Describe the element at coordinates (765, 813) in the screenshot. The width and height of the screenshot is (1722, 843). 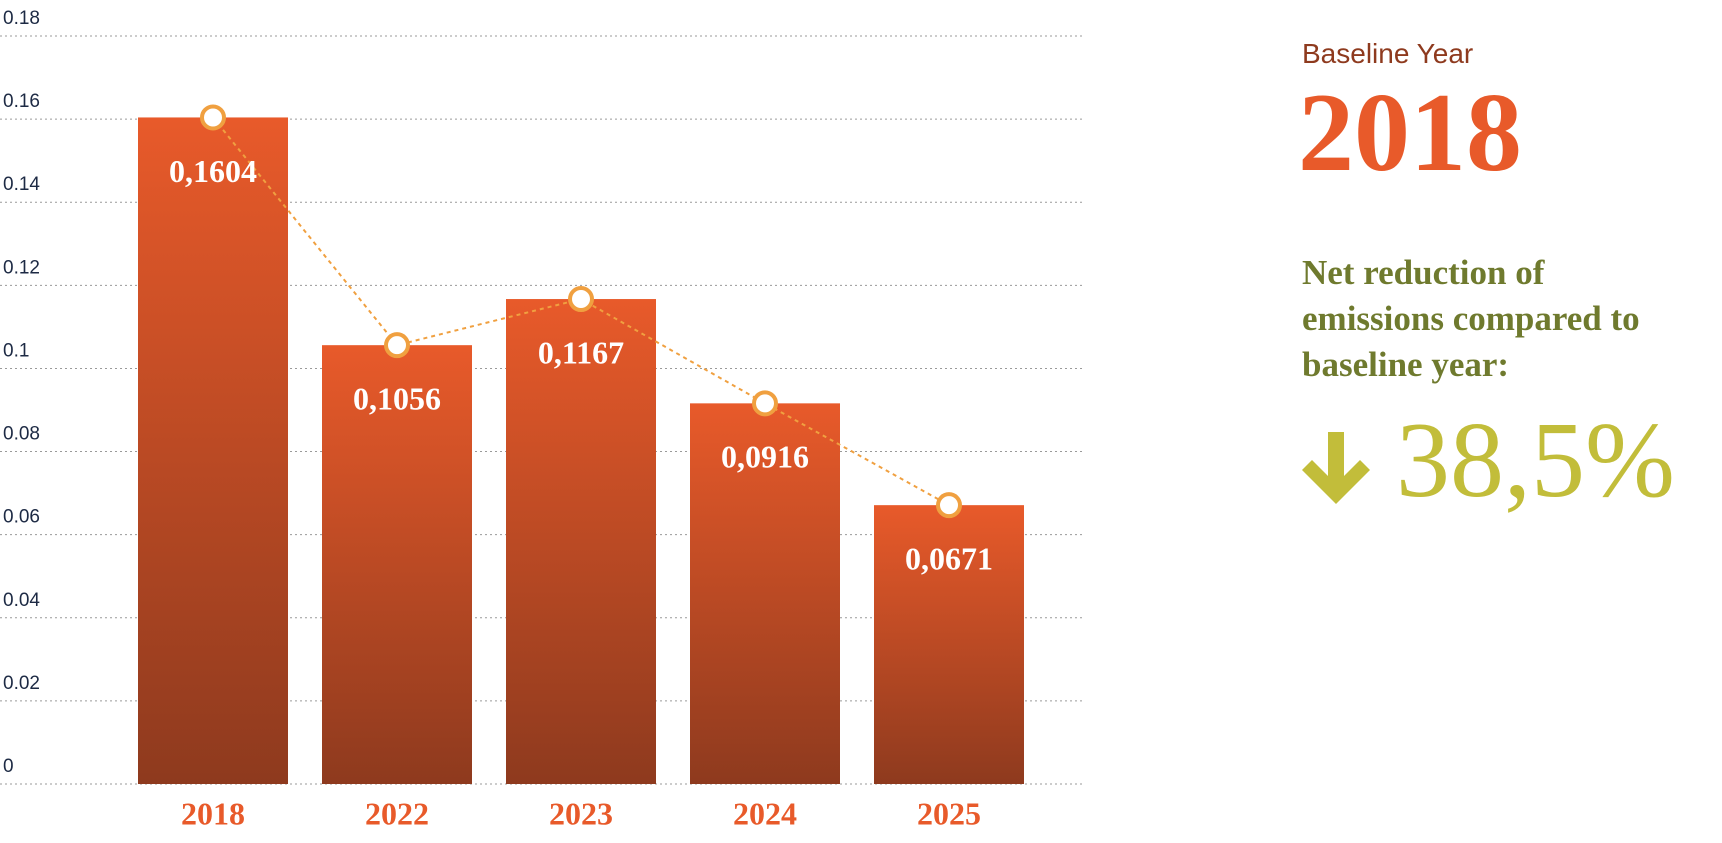
I see `x-tick-label: 2024` at that location.